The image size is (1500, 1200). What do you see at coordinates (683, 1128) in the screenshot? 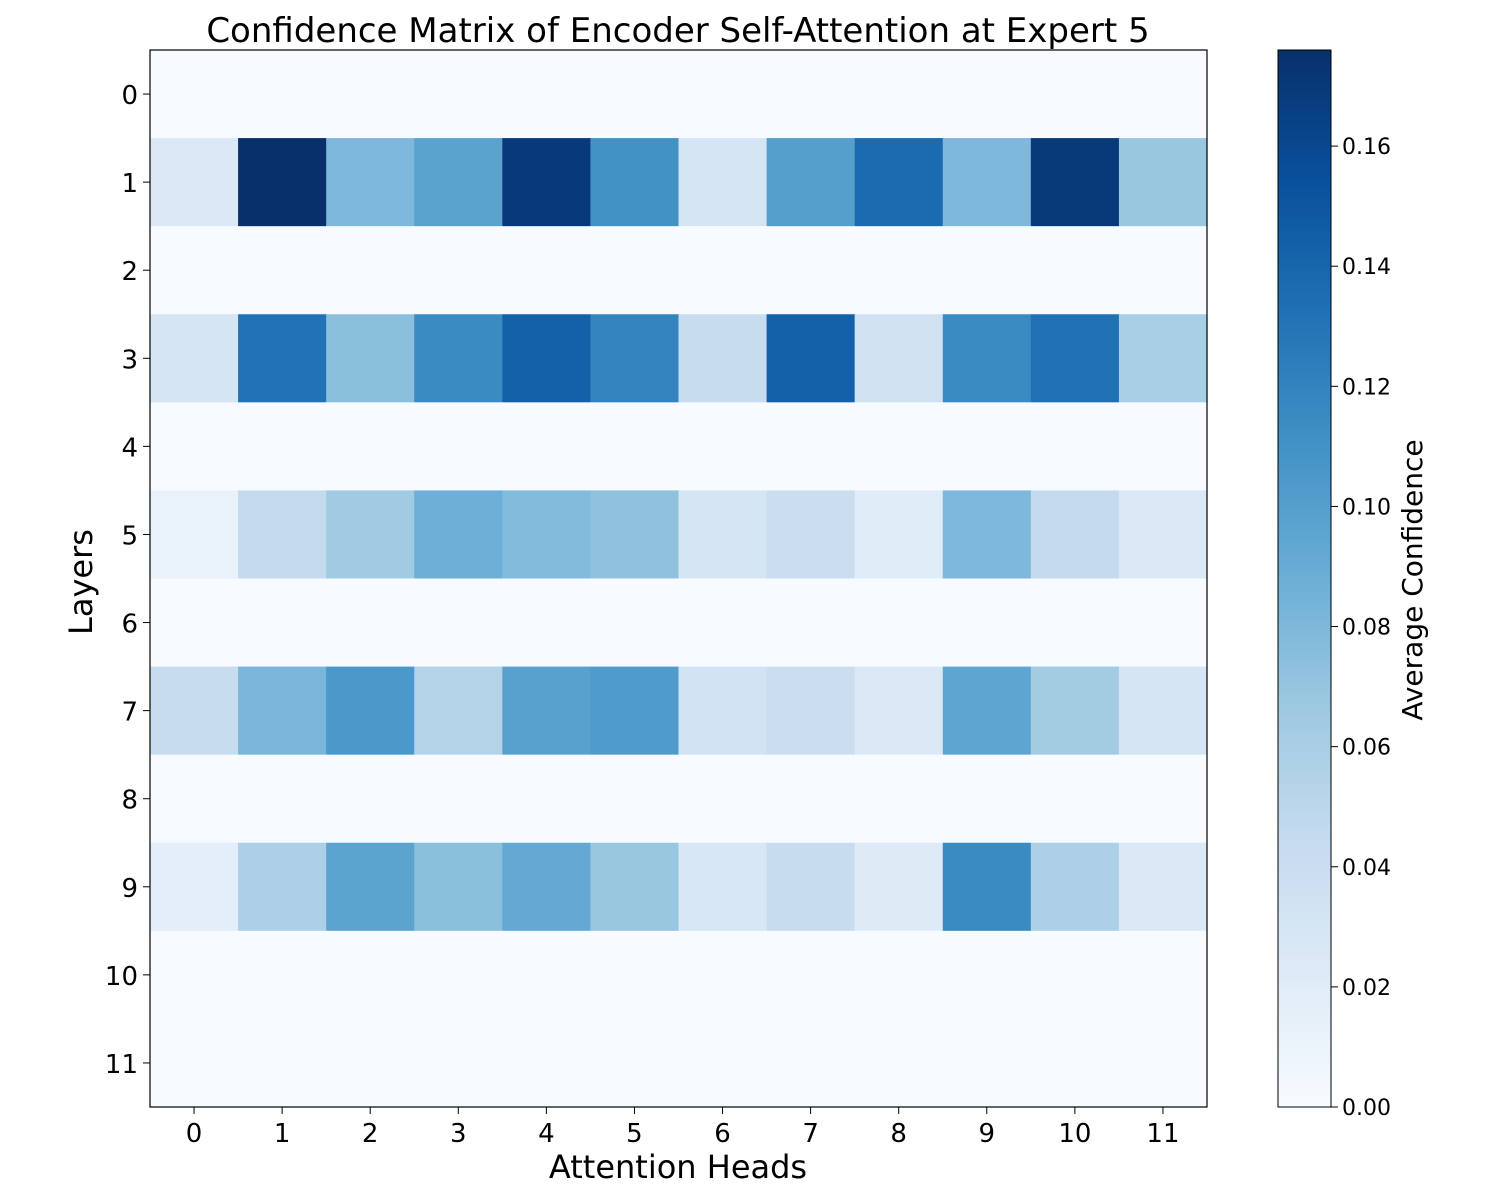
I see `x-axis-ticks: 0 1 2 3 4 5 6 7 8 9 10 11` at bounding box center [683, 1128].